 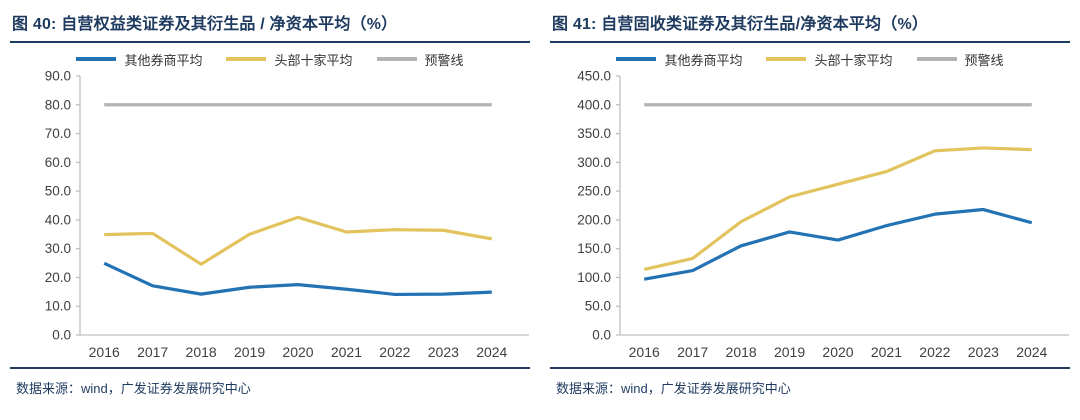 I want to click on figure-40-title: 图 40: 自营权益类证券及其衍生品 / 净资本平均（%）, so click(x=205, y=24).